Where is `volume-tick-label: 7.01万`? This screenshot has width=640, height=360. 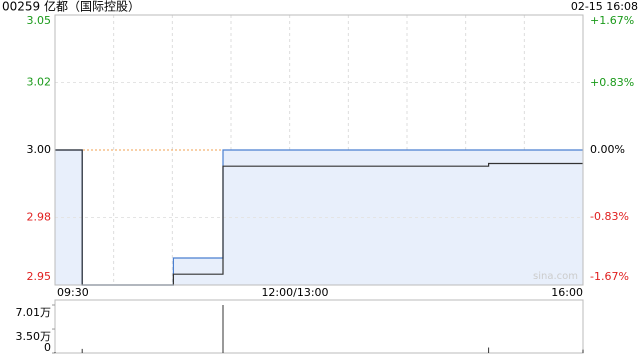 volume-tick-label: 7.01万 is located at coordinates (34, 312).